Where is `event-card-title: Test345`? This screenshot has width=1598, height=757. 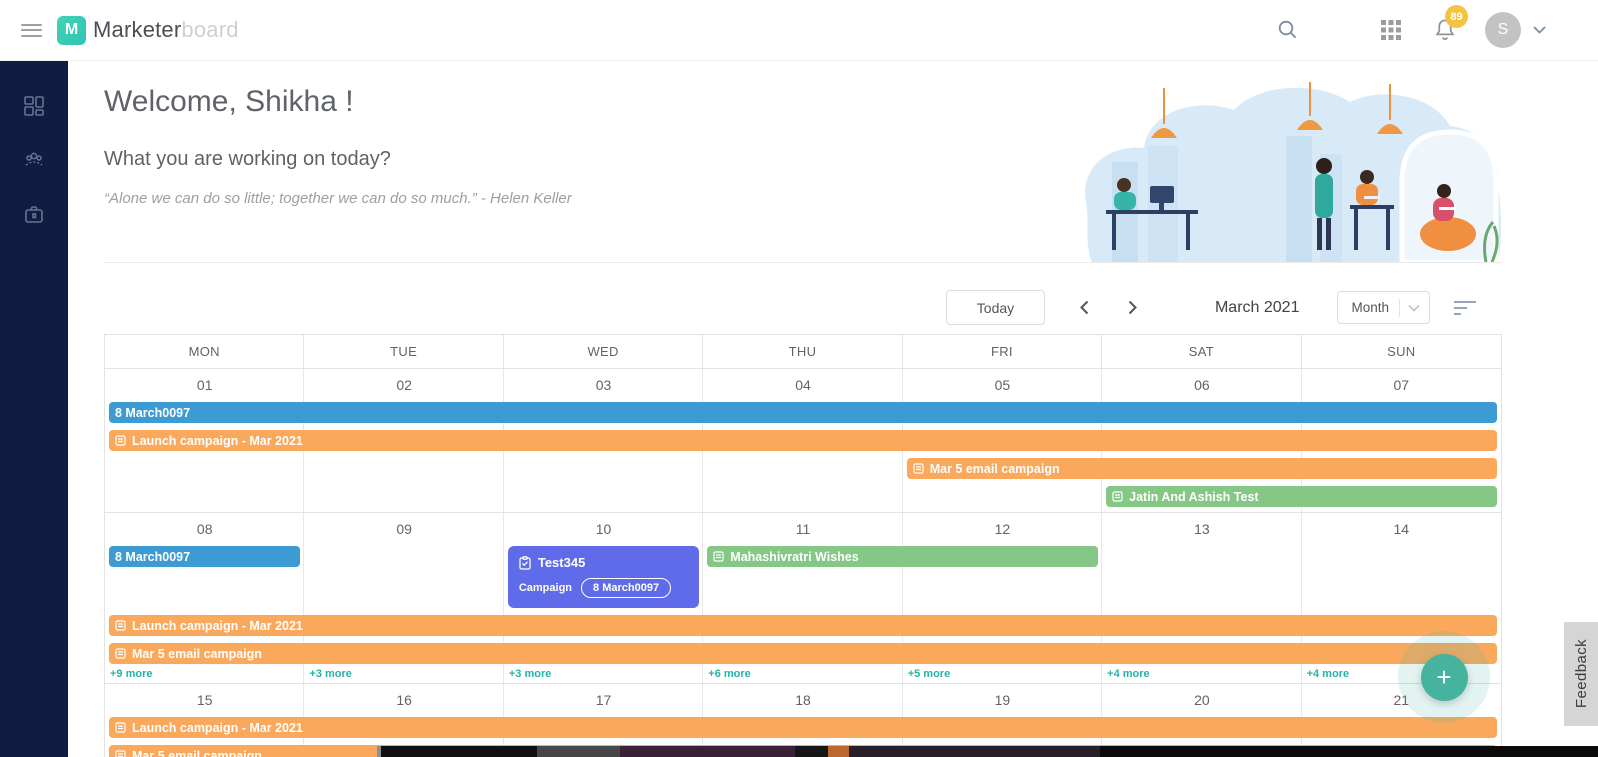
event-card-title: Test345 is located at coordinates (561, 562).